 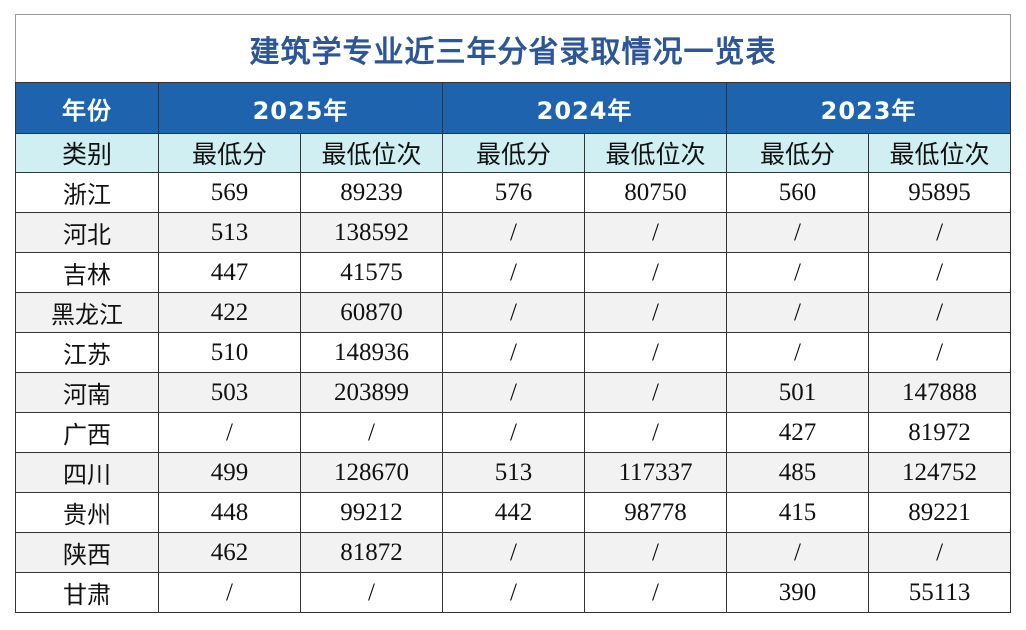 What do you see at coordinates (514, 512) in the screenshot?
I see `data-cell: 442` at bounding box center [514, 512].